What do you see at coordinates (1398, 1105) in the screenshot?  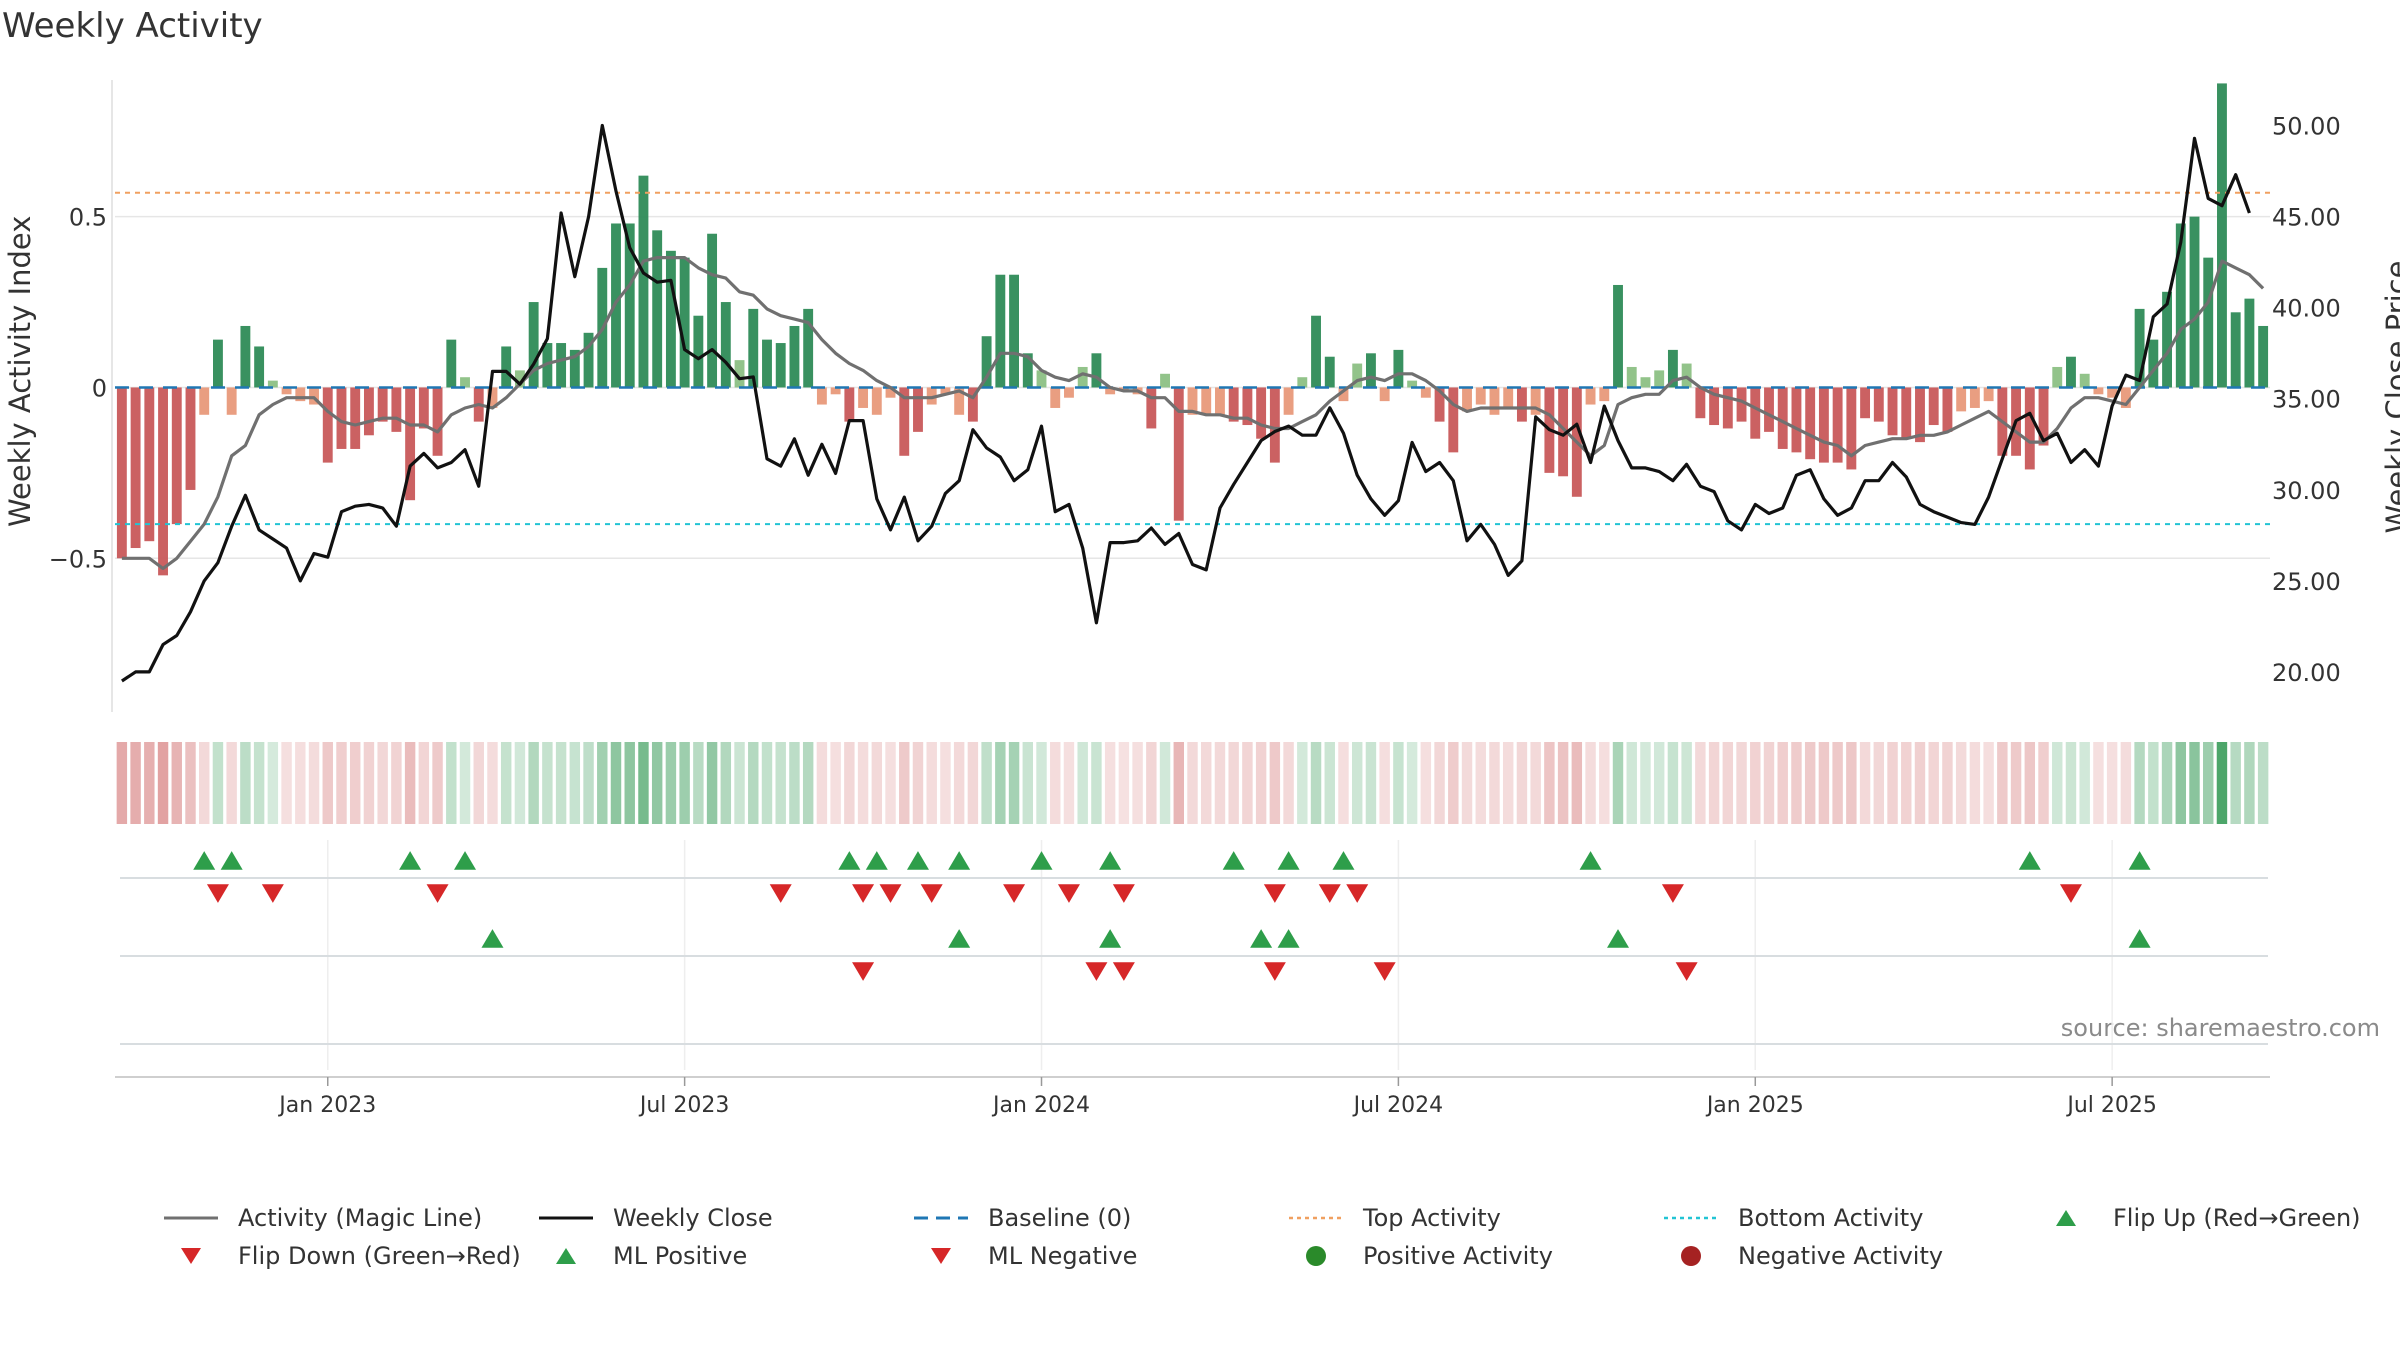 I see `x-tick-label: Jul 2024` at bounding box center [1398, 1105].